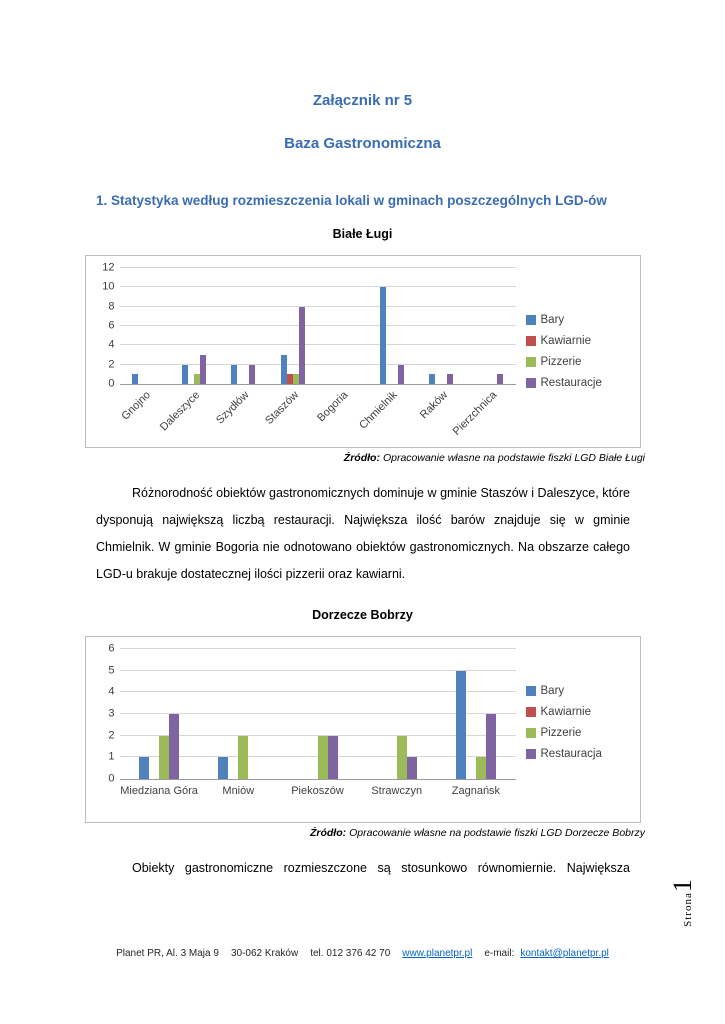 The width and height of the screenshot is (725, 1024). What do you see at coordinates (328, 833) in the screenshot?
I see `source-label: Źródło:` at bounding box center [328, 833].